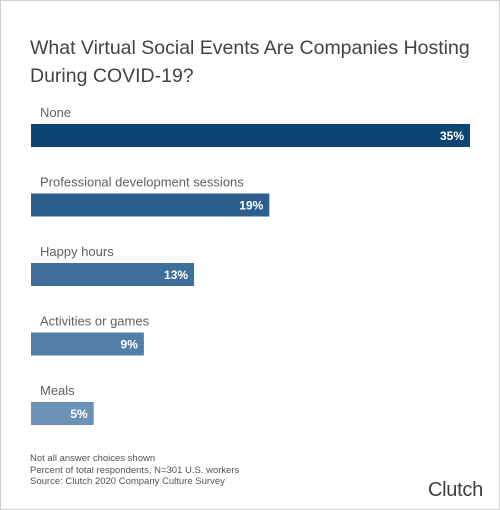  I want to click on clutch-logo: Clutch, so click(455, 490).